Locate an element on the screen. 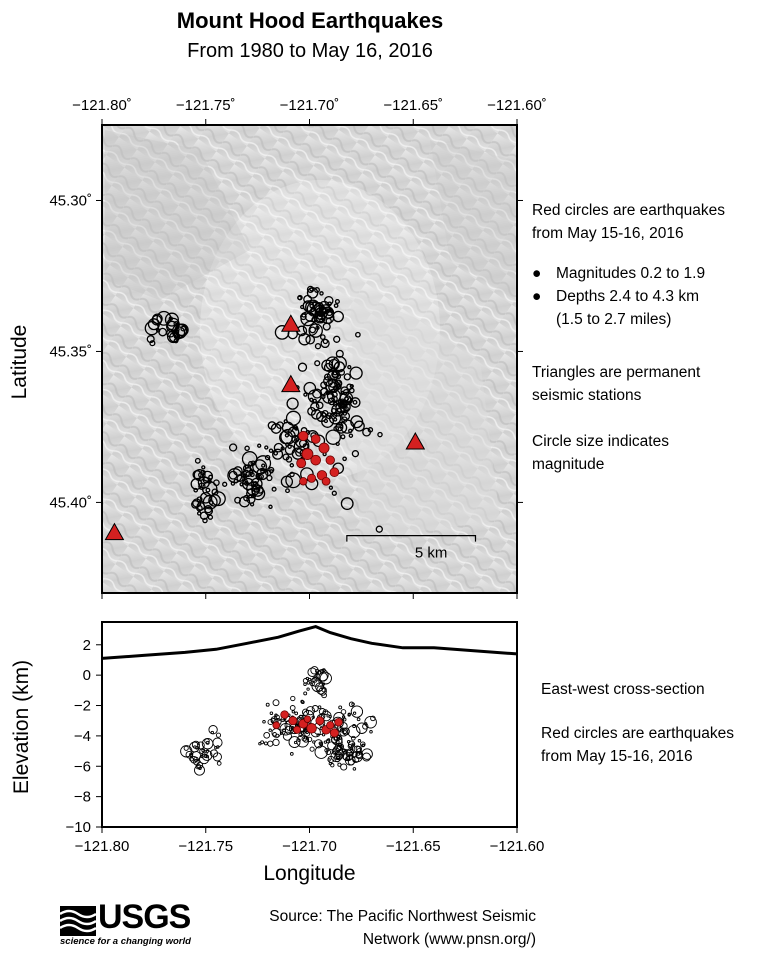 The height and width of the screenshot is (960, 759). map-top-tick-label: −121.70˚ is located at coordinates (310, 105).